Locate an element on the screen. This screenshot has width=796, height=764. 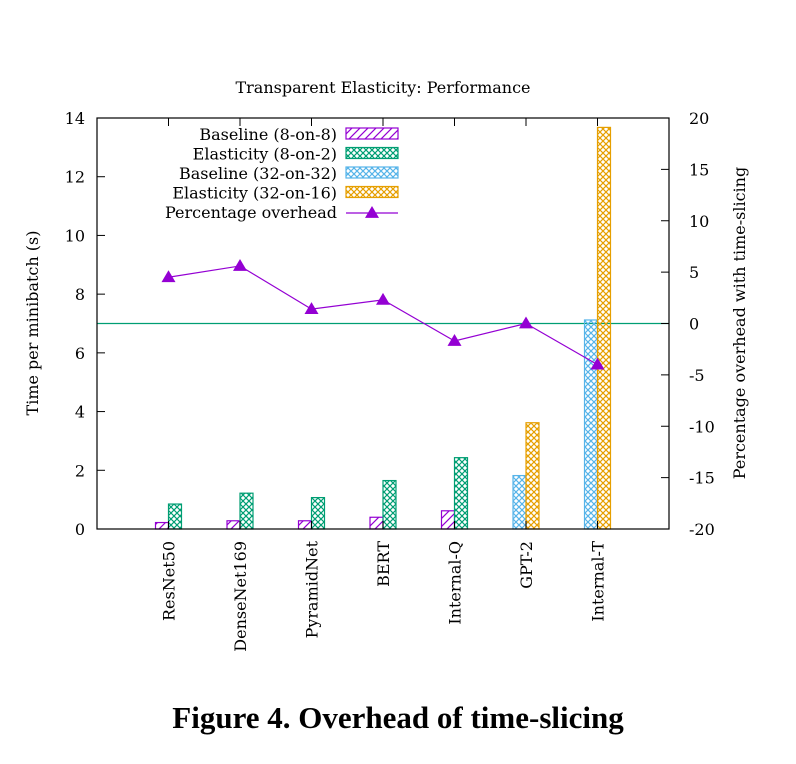
x-tick-label-internal-t: Internal-T is located at coordinates (598, 581).